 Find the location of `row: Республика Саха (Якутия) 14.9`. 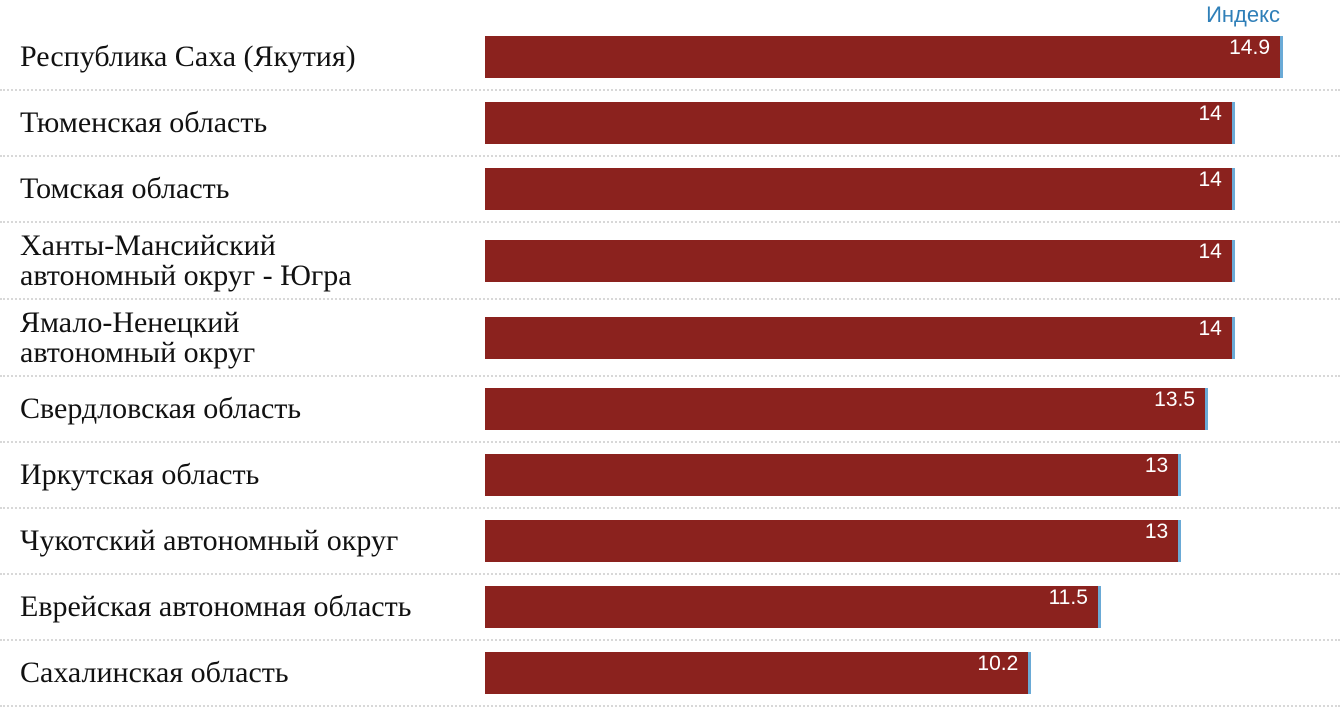

row: Республика Саха (Якутия) 14.9 is located at coordinates (670, 58).